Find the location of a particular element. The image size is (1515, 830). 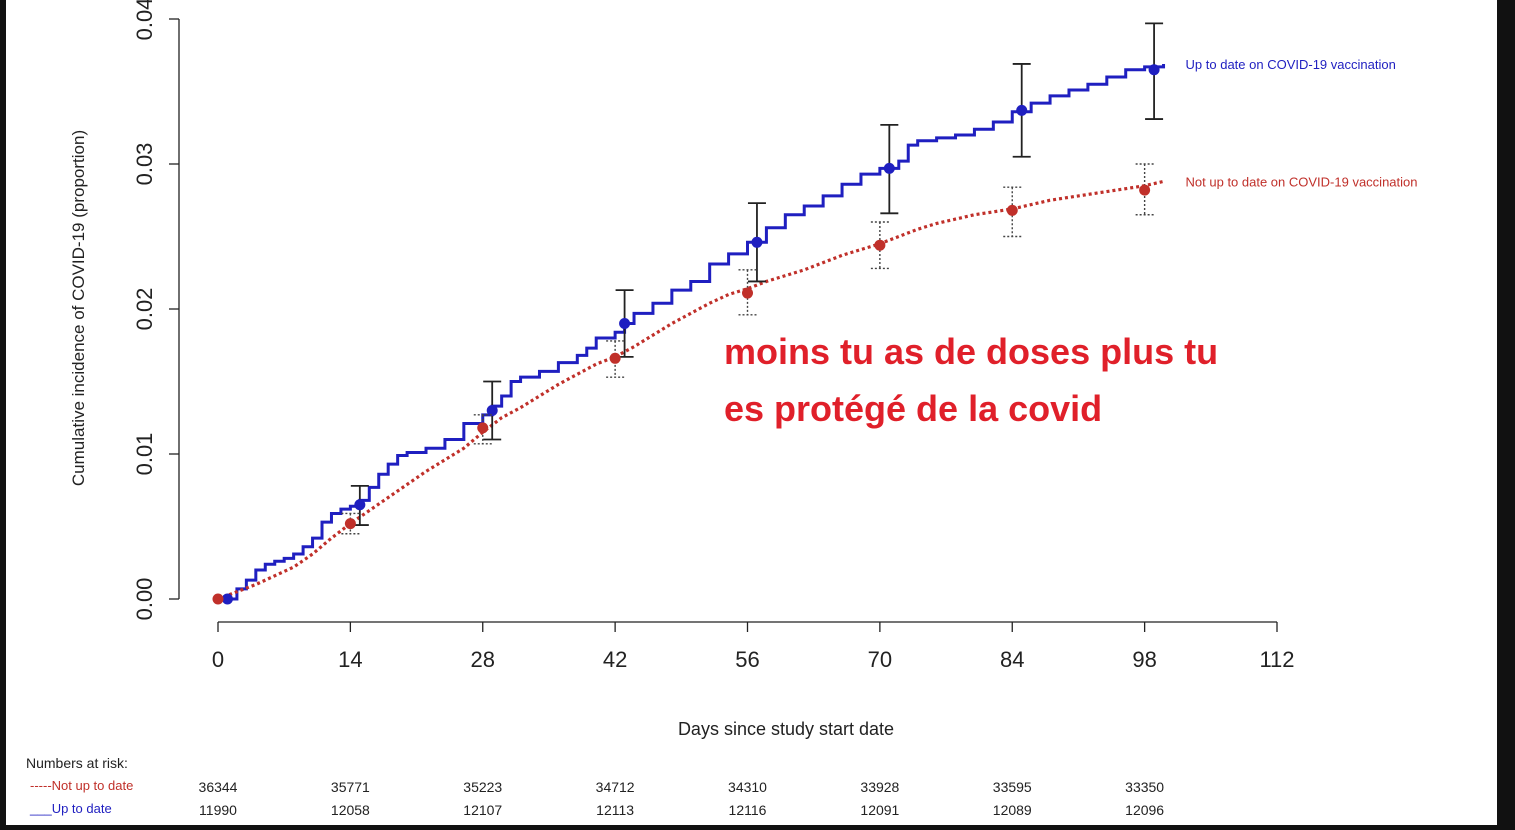

at-risk-value: 11990 is located at coordinates (218, 810).